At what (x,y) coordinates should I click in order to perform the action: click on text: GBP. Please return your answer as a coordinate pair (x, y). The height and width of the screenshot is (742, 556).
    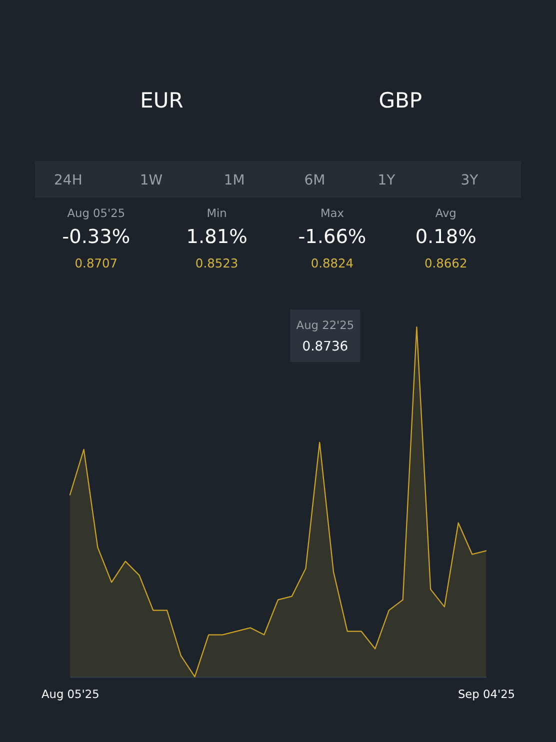
    Looking at the image, I should click on (400, 100).